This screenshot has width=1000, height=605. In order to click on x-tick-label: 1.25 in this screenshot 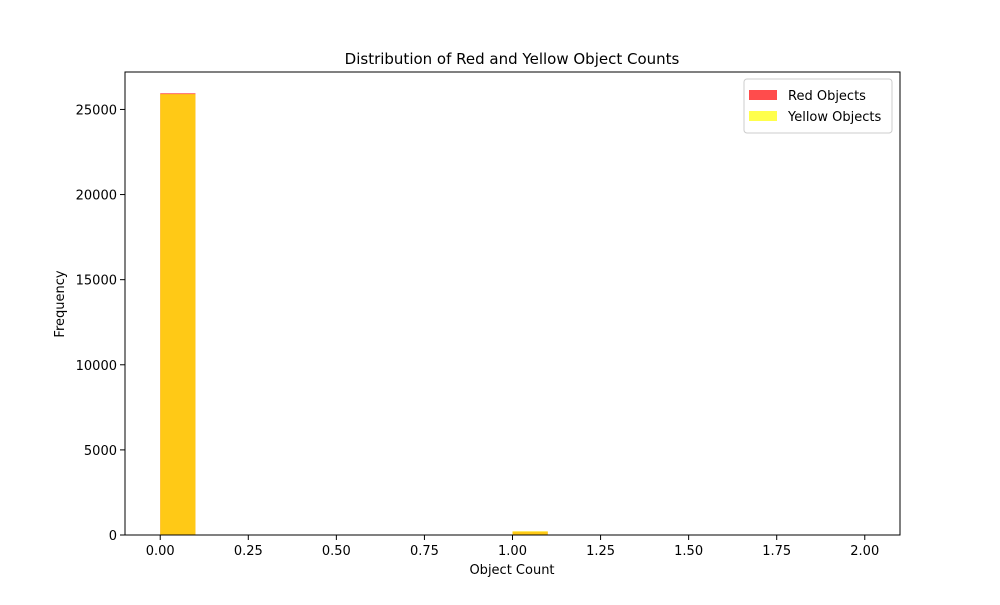, I will do `click(600, 551)`.